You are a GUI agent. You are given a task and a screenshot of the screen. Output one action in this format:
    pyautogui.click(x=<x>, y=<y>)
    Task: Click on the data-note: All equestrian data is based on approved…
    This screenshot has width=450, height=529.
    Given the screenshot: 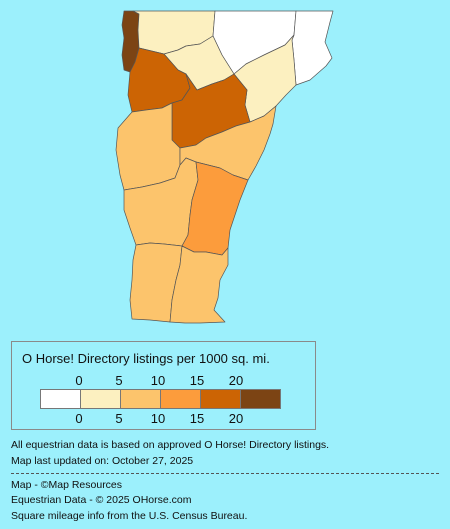 What is the action you would take?
    pyautogui.click(x=170, y=445)
    